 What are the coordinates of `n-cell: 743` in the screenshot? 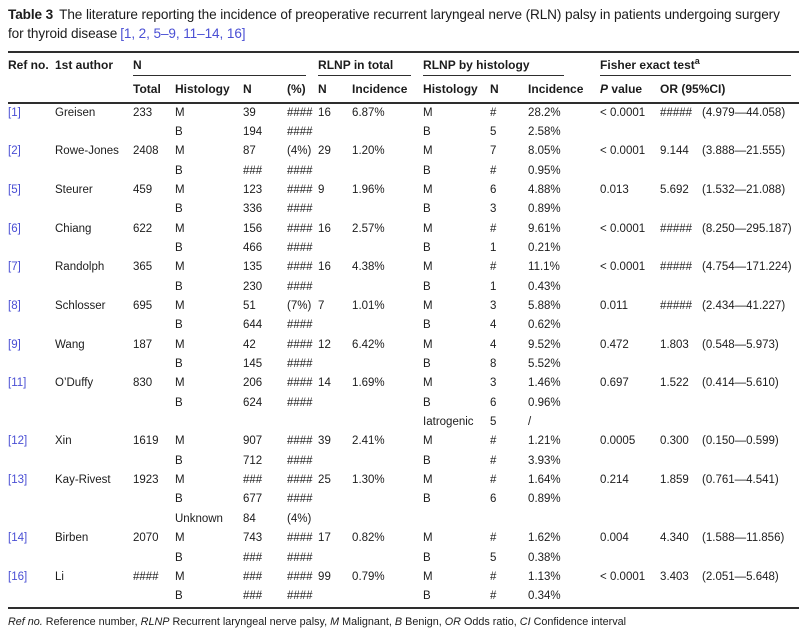 It's located at (253, 538).